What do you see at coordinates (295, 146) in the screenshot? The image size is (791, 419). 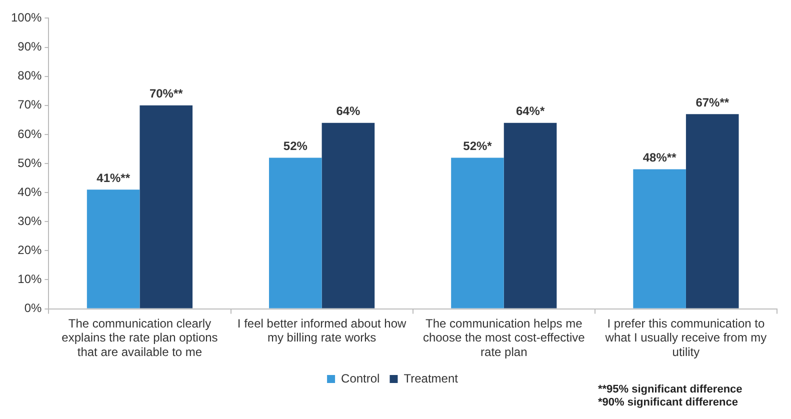 I see `data-label: 52%` at bounding box center [295, 146].